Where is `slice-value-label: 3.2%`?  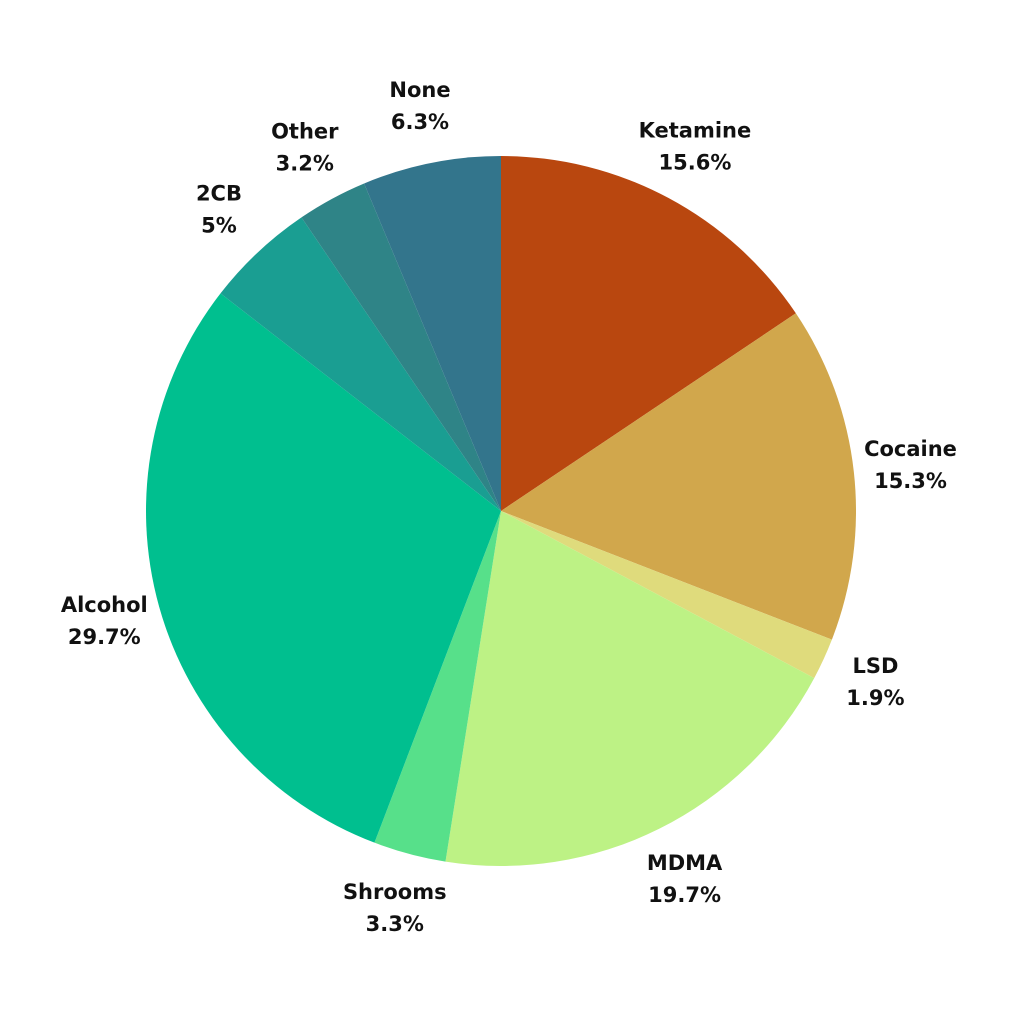
slice-value-label: 3.2% is located at coordinates (305, 164).